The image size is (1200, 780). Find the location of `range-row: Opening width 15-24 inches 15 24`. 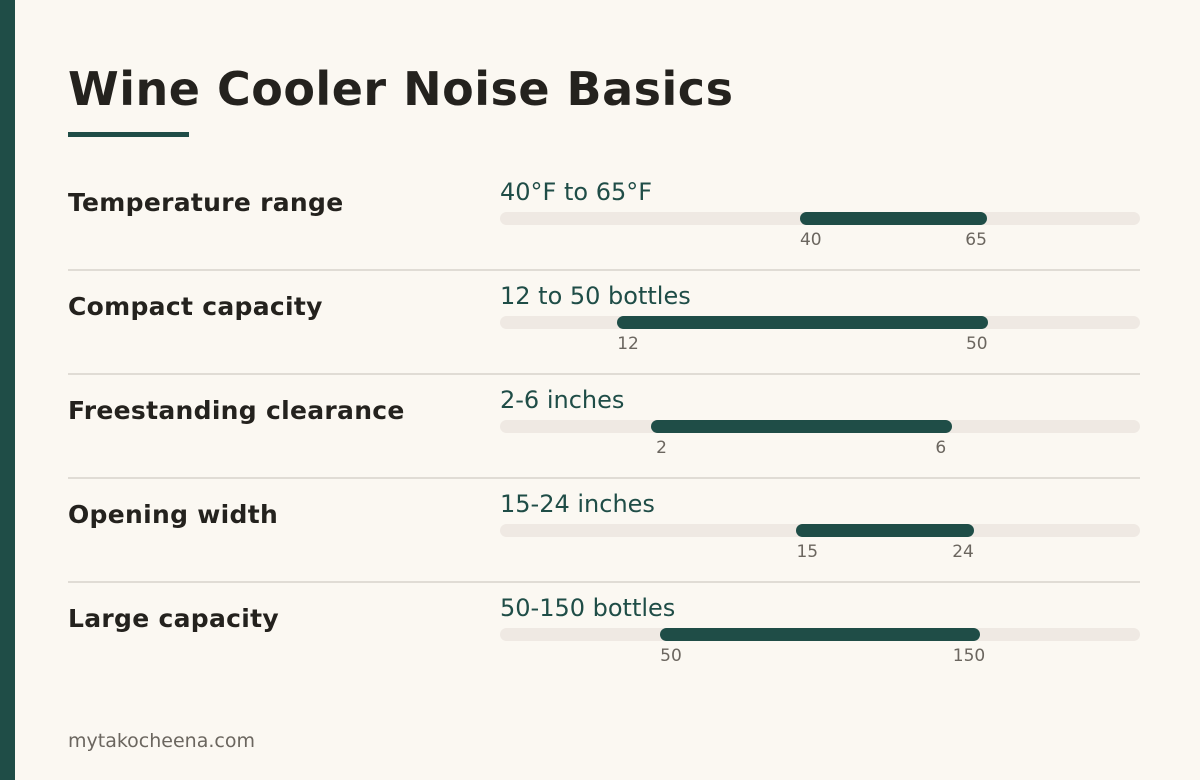

range-row: Opening width 15-24 inches 15 24 is located at coordinates (604, 530).